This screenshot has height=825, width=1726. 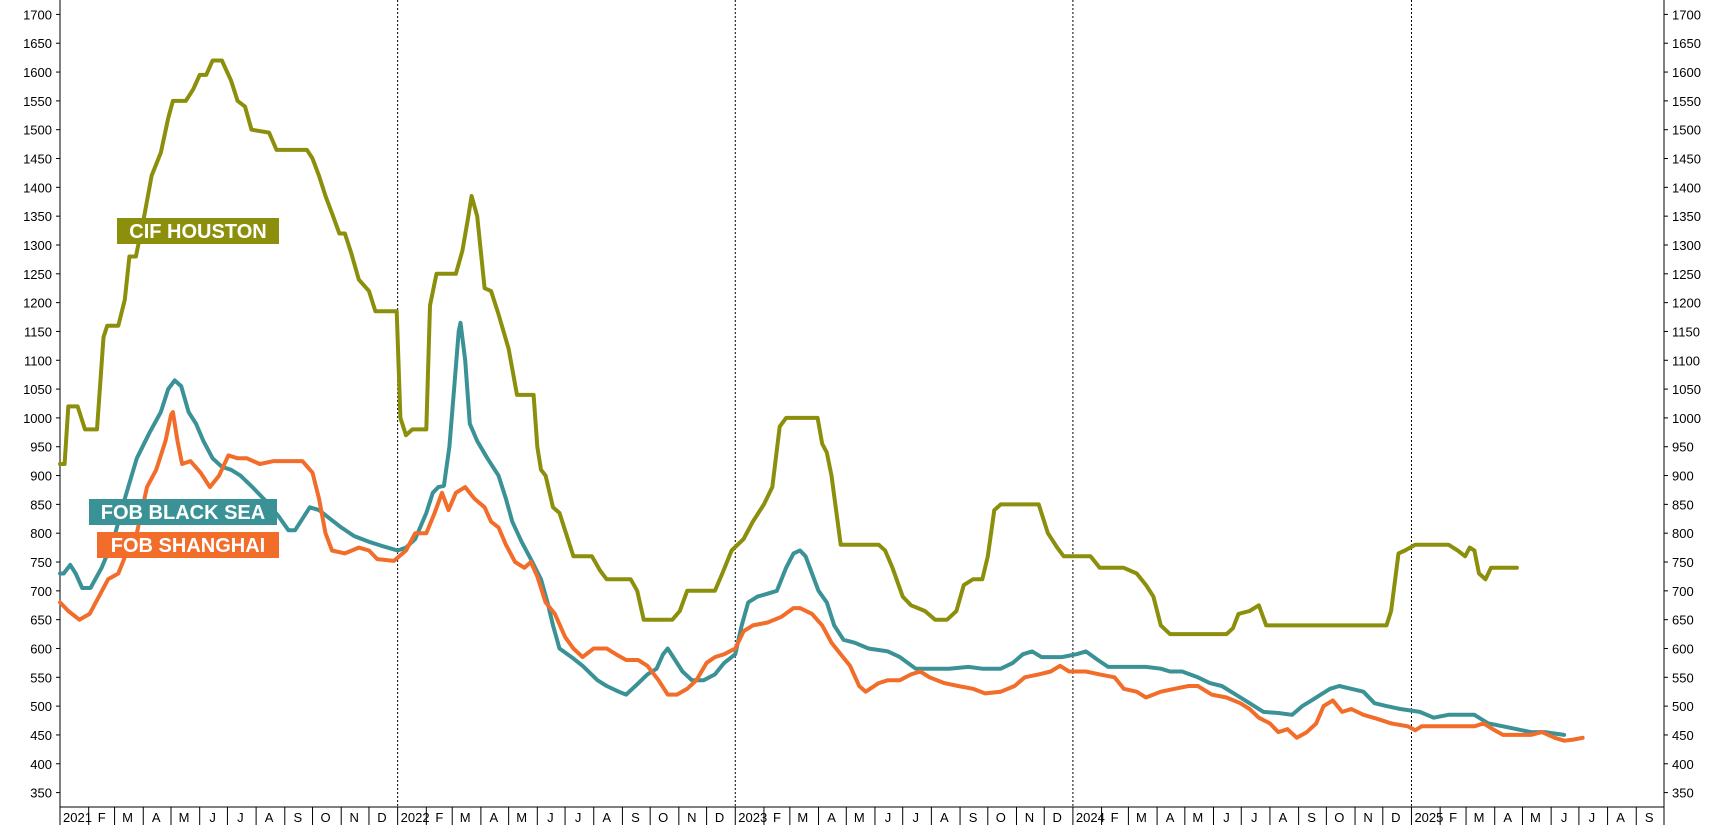 I want to click on y-tick-label-right: 1200, so click(x=1686, y=303).